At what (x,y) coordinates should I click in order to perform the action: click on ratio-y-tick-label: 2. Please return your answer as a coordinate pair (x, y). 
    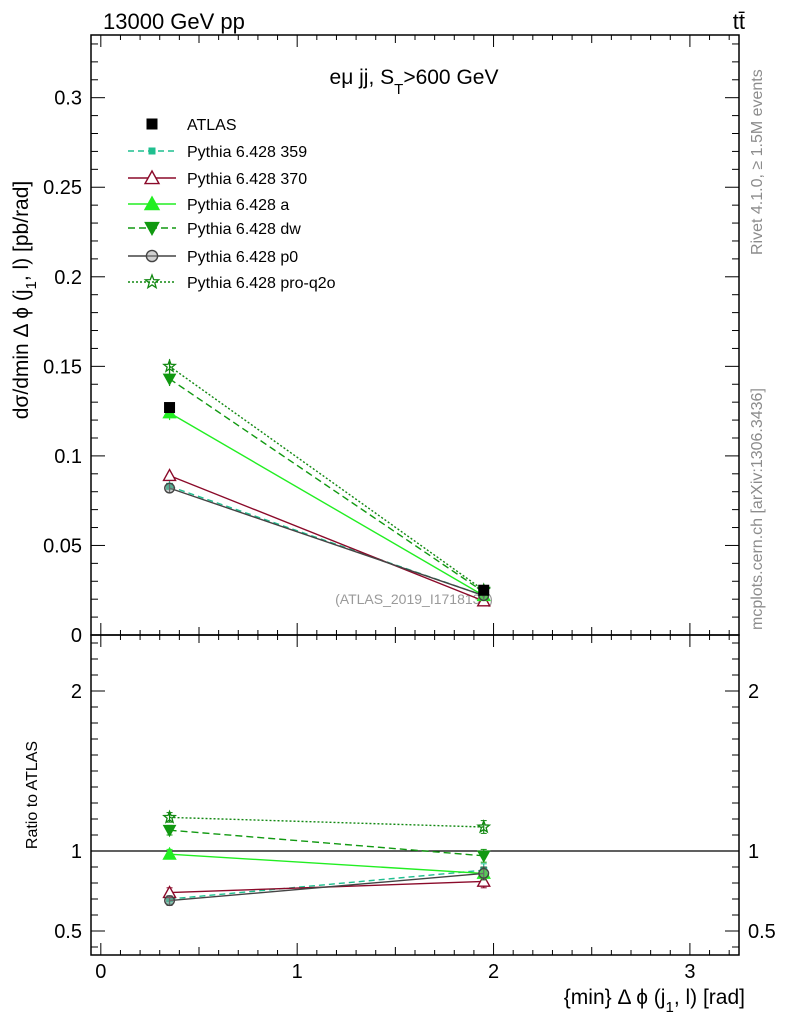
    Looking at the image, I should click on (76, 692).